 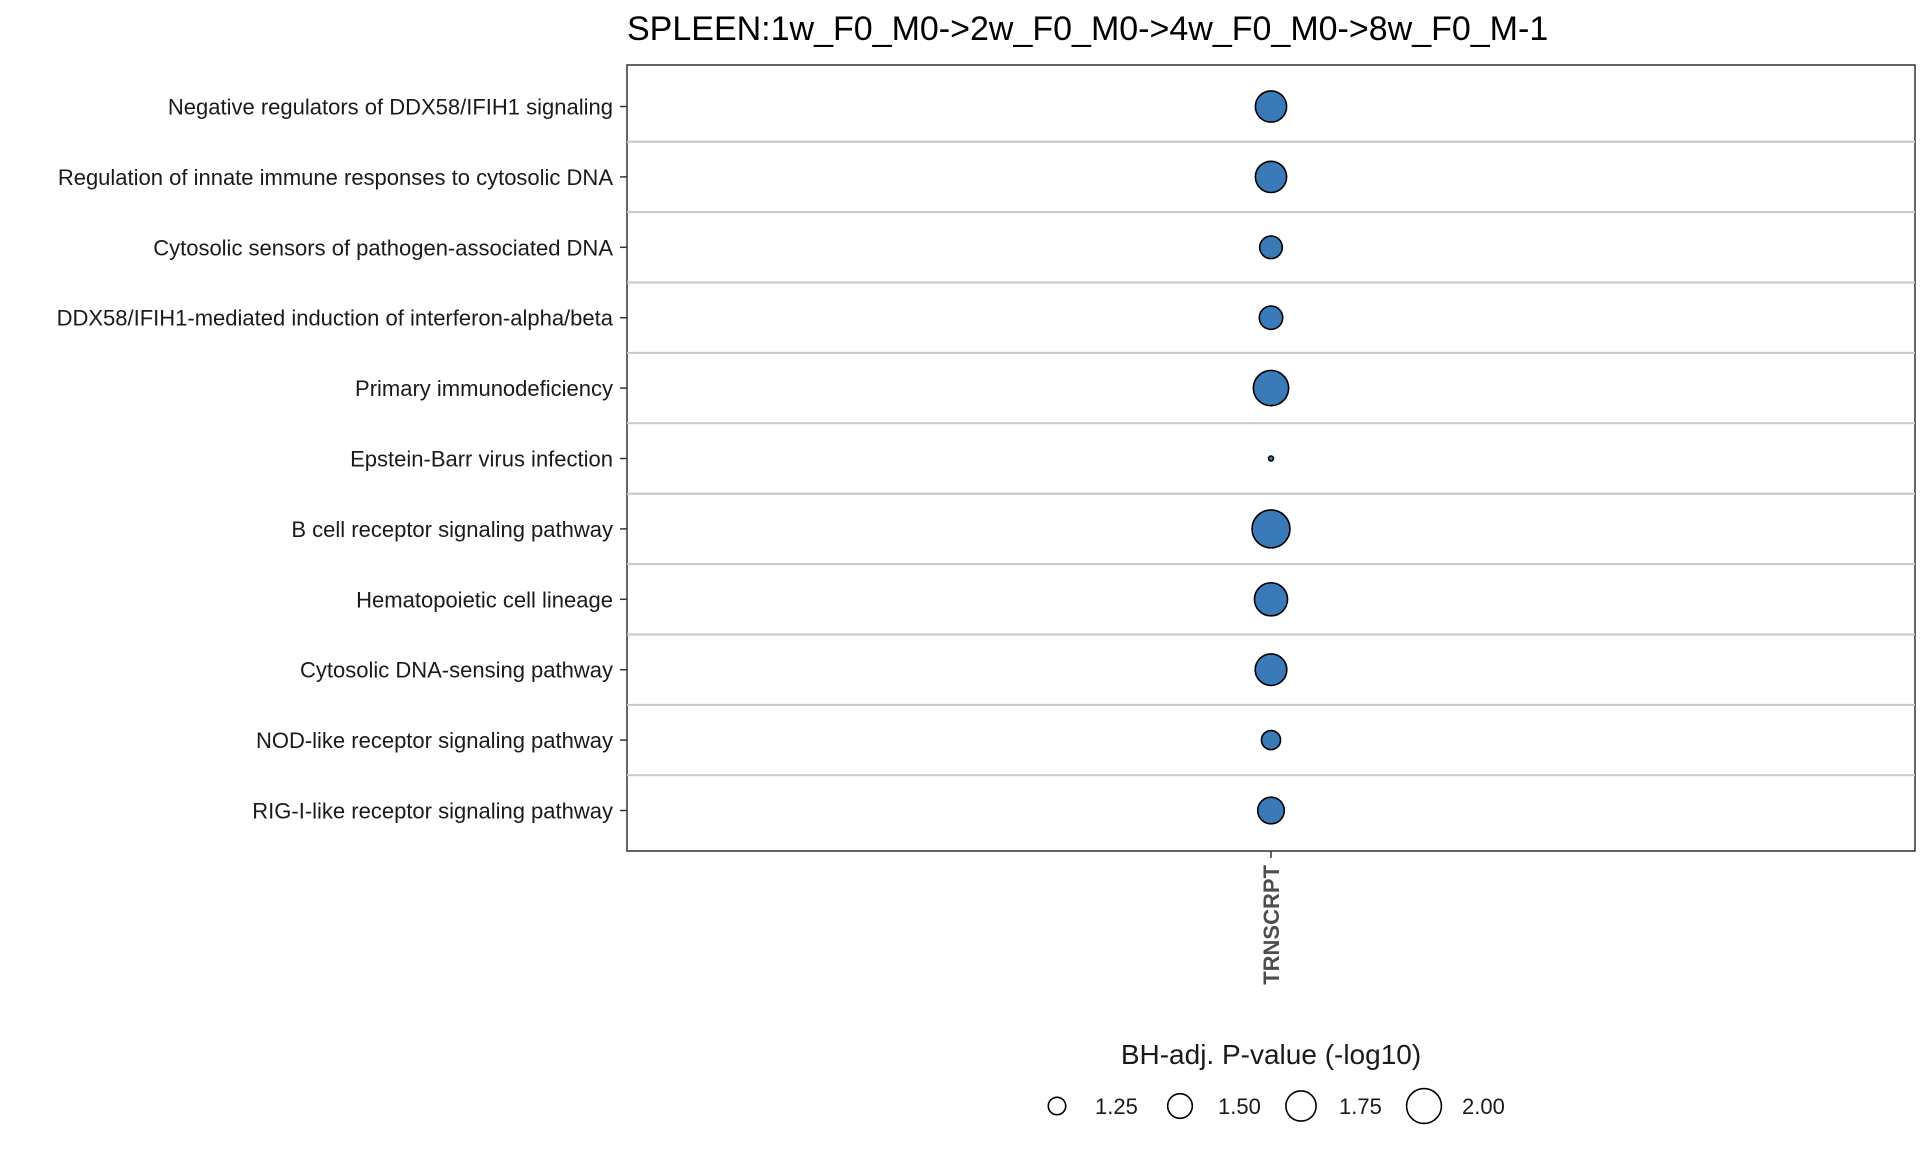 I want to click on y-tick-label: Cytosolic DNA-sensing pathway, so click(x=456, y=670).